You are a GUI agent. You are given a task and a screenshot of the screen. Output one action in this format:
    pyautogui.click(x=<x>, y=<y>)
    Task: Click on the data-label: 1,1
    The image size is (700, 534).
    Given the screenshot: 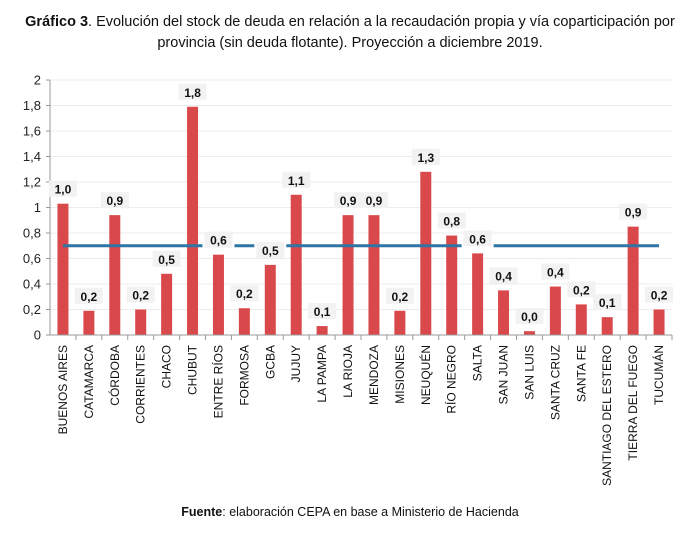 What is the action you would take?
    pyautogui.click(x=296, y=181)
    